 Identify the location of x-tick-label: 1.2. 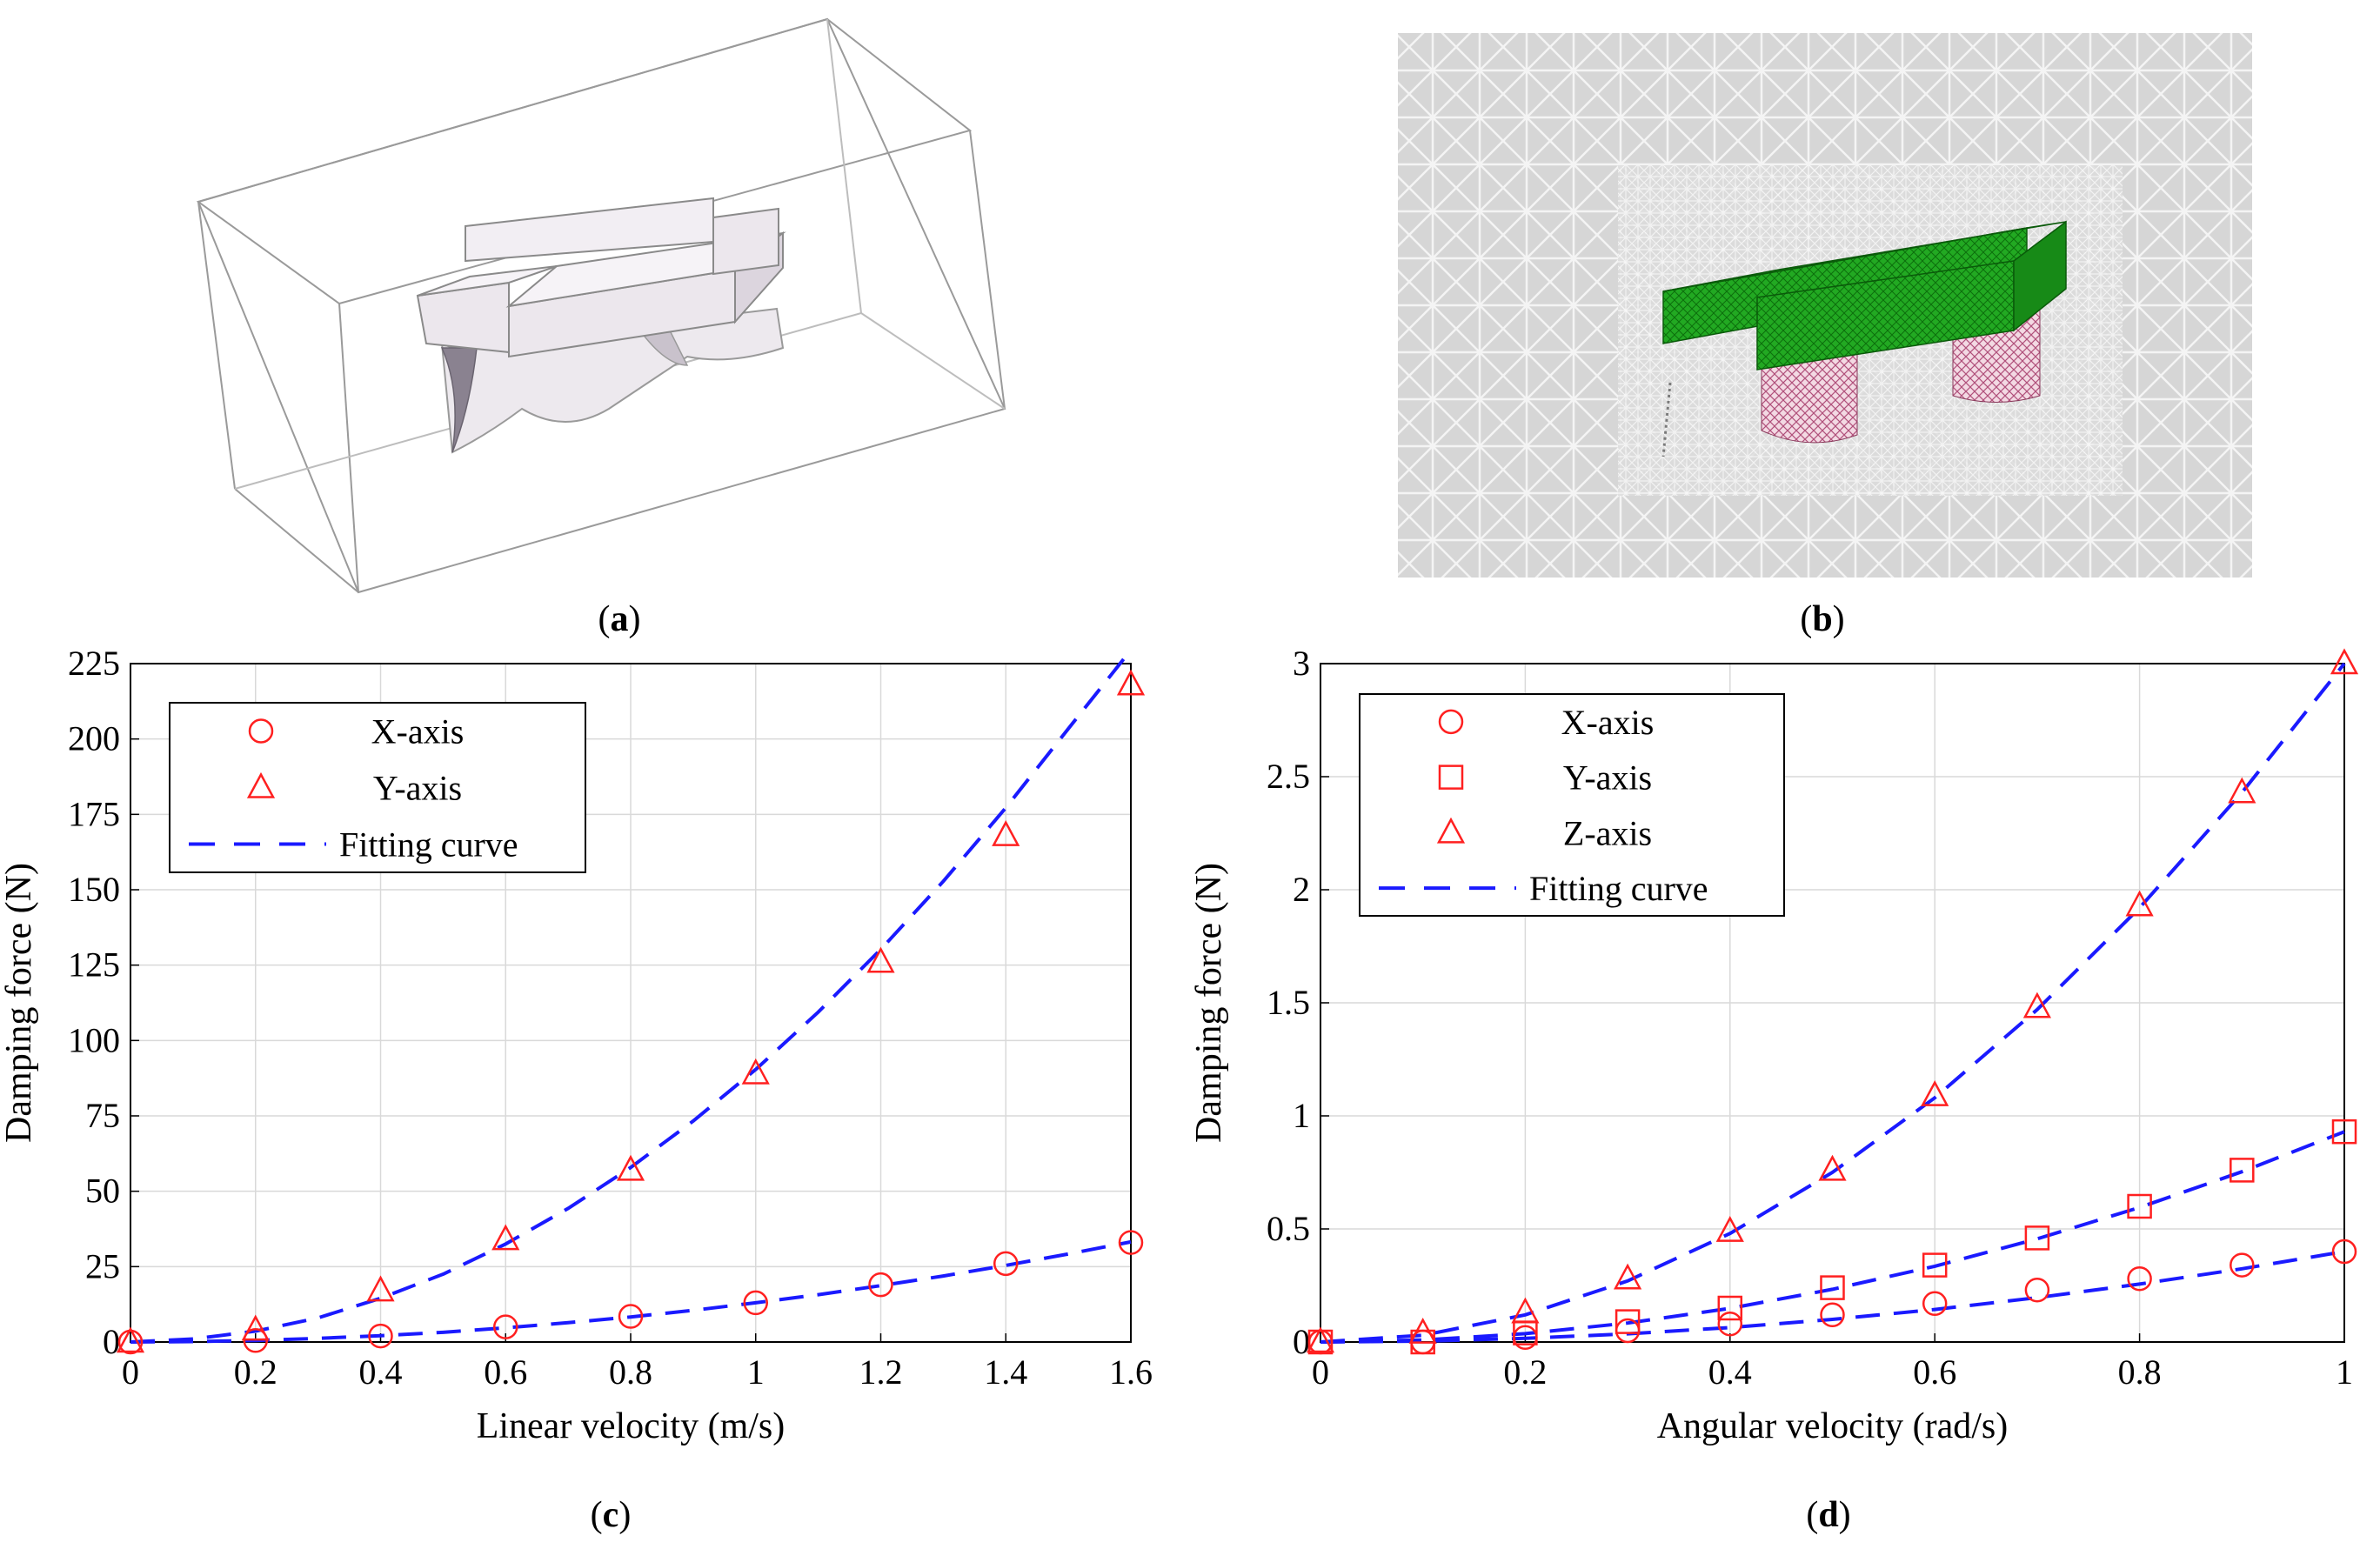
(881, 1372).